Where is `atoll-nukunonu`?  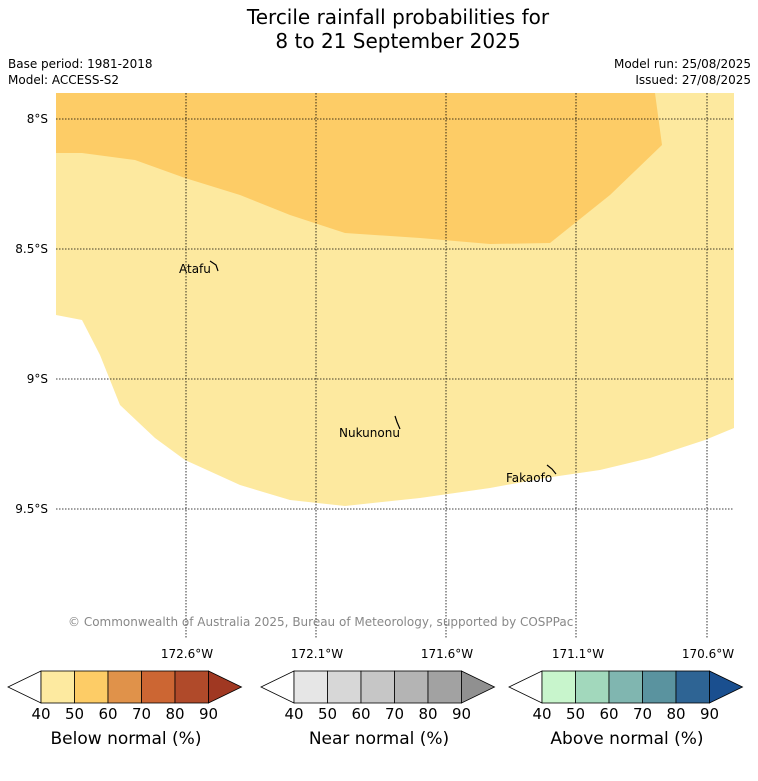 atoll-nukunonu is located at coordinates (397, 422).